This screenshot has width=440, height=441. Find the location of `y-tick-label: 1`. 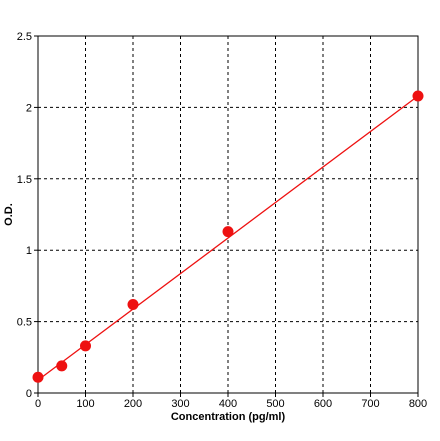

y-tick-label: 1 is located at coordinates (29, 251).